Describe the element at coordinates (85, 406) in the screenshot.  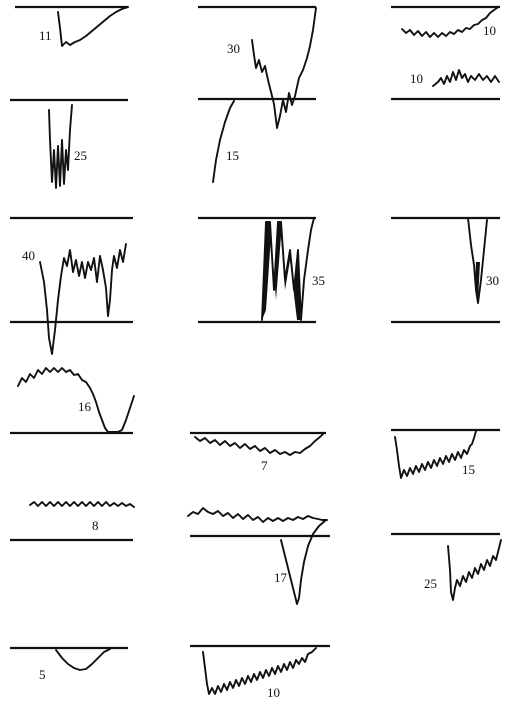
I see `trace-label: 16` at that location.